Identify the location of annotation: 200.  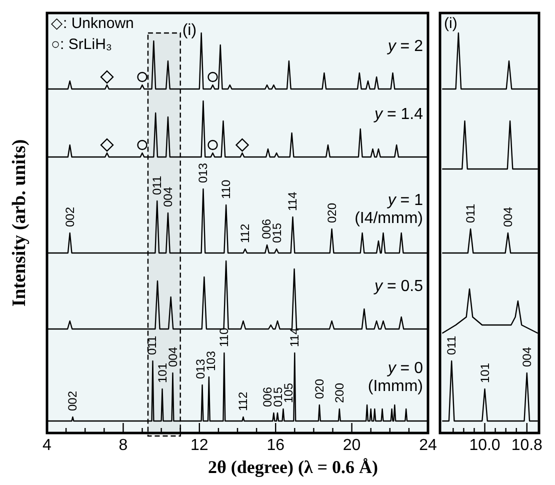
(339, 392).